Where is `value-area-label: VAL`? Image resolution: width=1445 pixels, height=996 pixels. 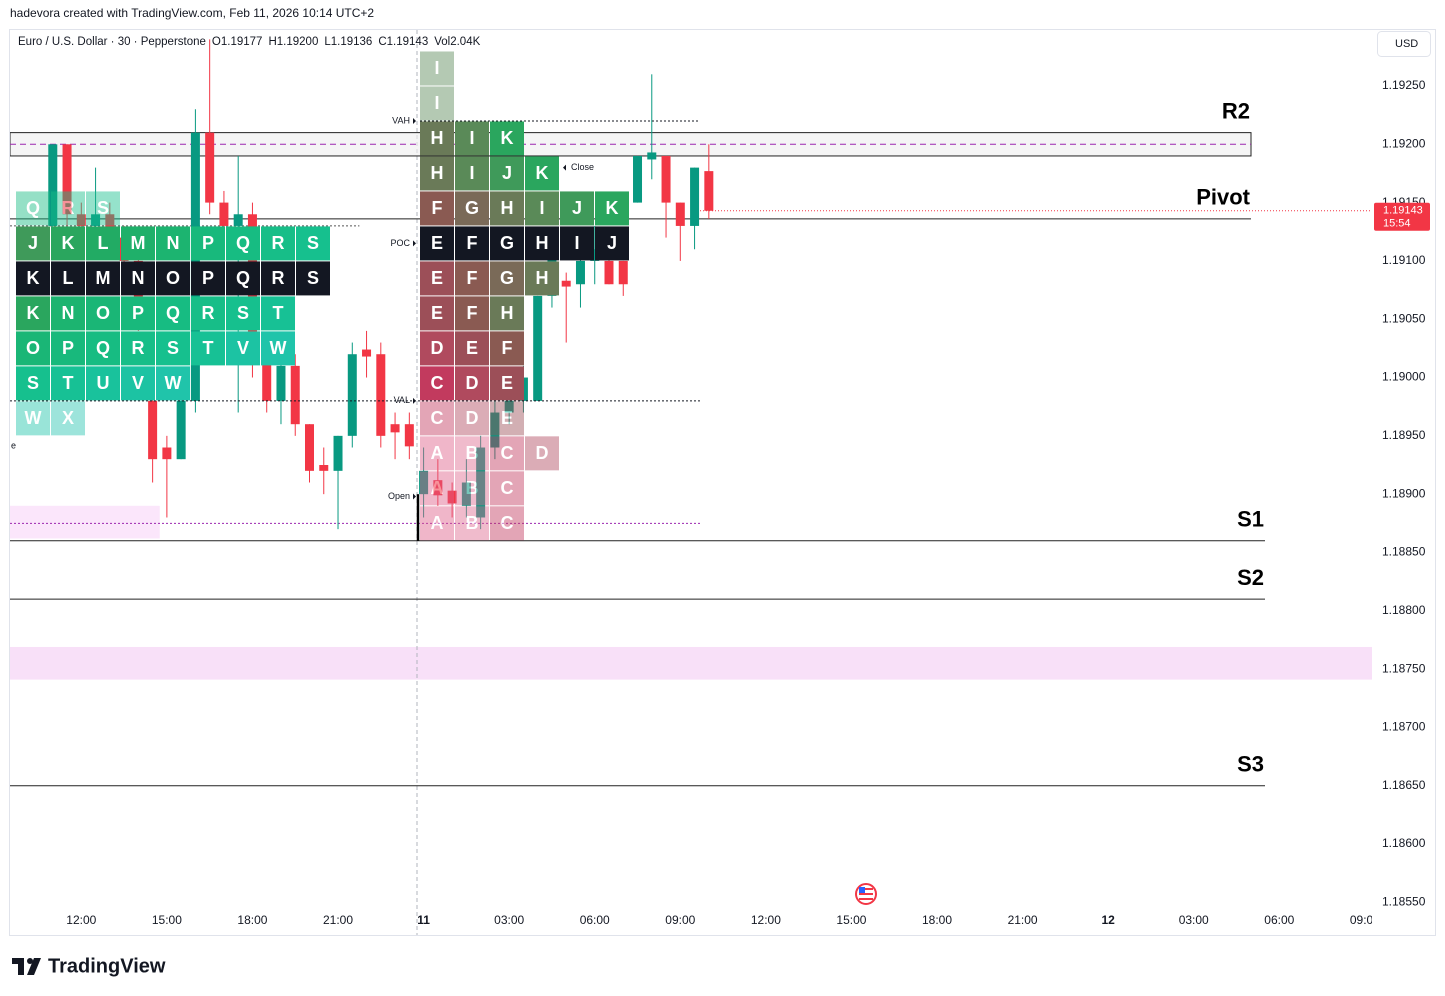 value-area-label: VAL is located at coordinates (402, 400).